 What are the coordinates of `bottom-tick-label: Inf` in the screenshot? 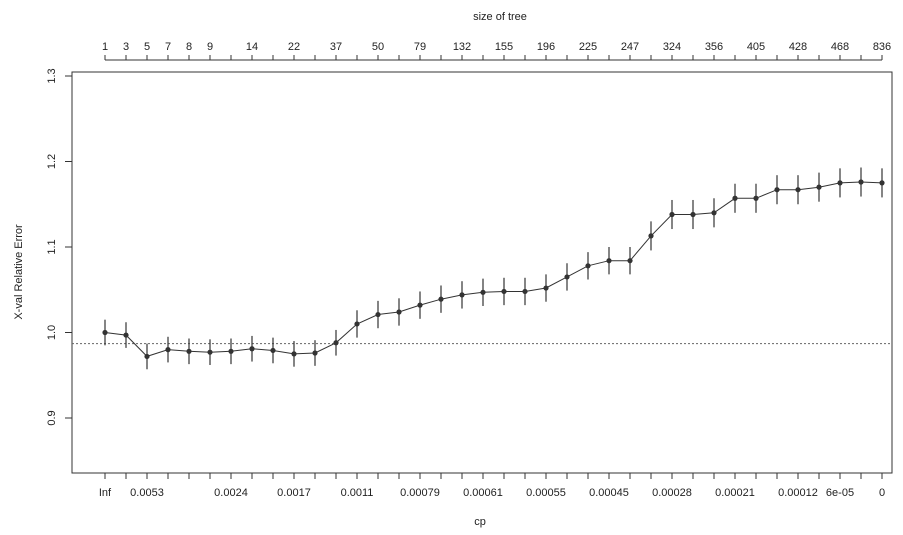 It's located at (105, 493).